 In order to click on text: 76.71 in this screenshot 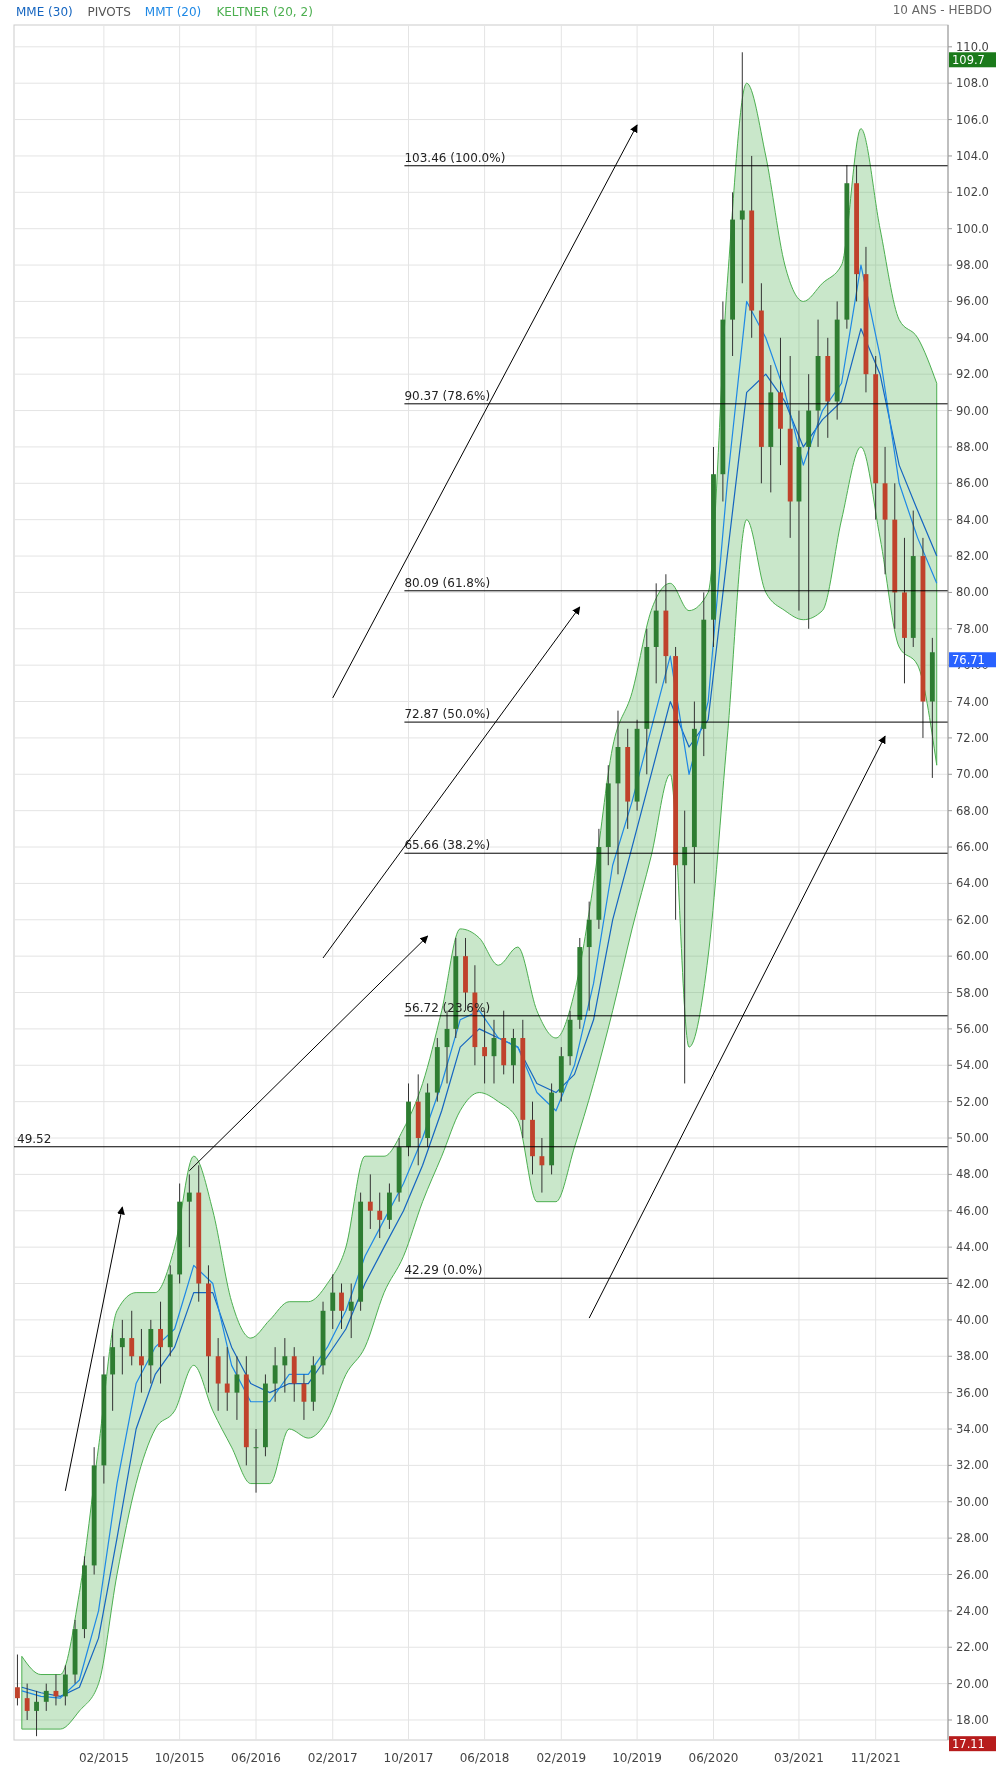, I will do `click(968, 659)`.